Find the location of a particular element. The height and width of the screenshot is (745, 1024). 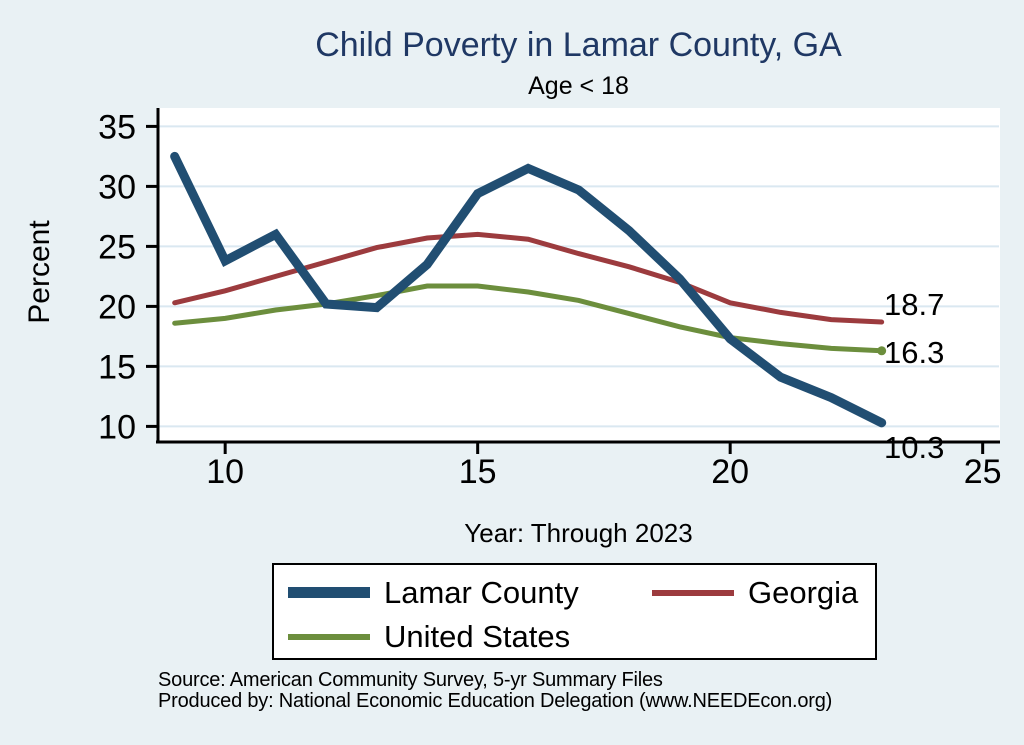

end-label-united-states: 16.3 is located at coordinates (914, 352).